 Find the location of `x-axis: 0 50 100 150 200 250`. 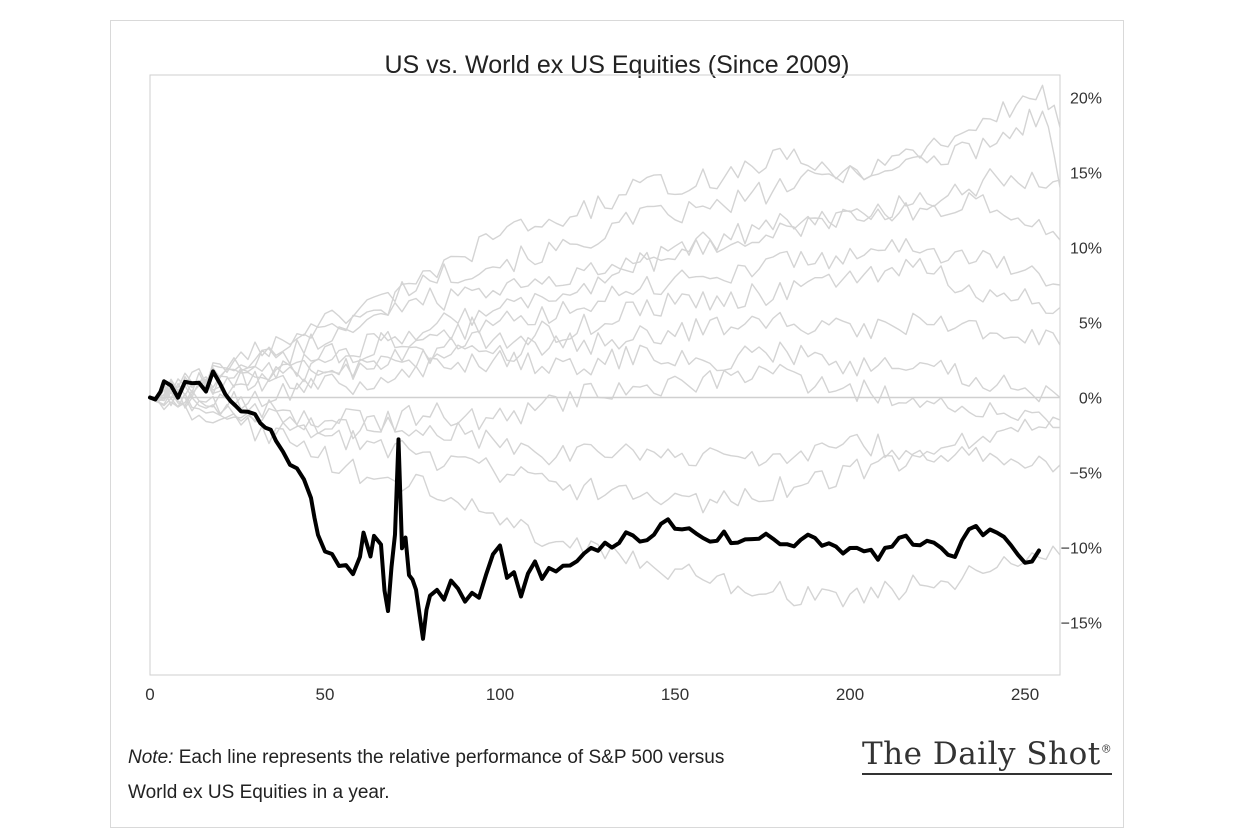

x-axis: 0 50 100 150 200 250 is located at coordinates (592, 694).